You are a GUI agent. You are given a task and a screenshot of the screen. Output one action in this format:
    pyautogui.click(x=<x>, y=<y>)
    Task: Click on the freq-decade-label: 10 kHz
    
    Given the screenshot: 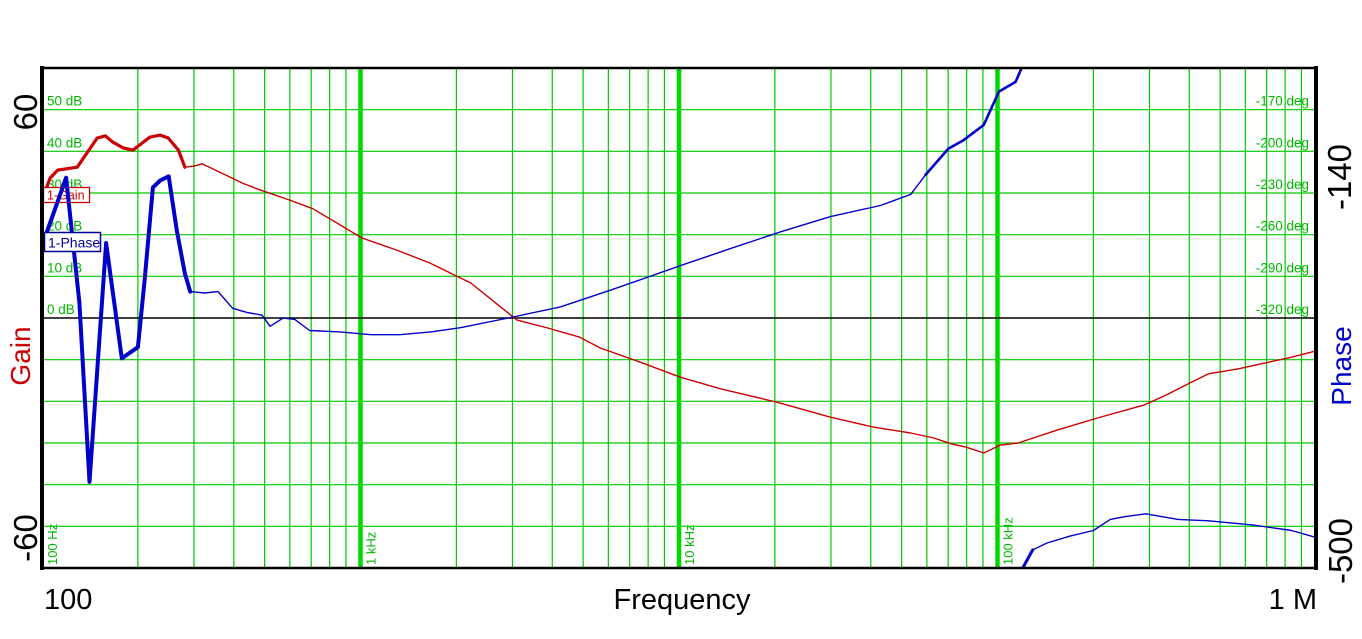 What is the action you would take?
    pyautogui.click(x=689, y=545)
    